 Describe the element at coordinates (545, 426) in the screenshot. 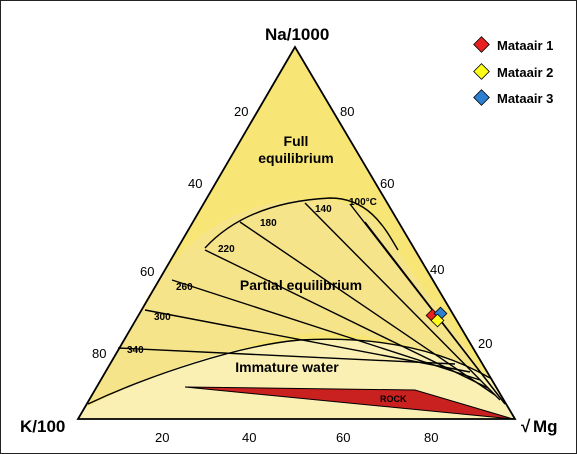

I see `apex-right-label: Mg` at that location.